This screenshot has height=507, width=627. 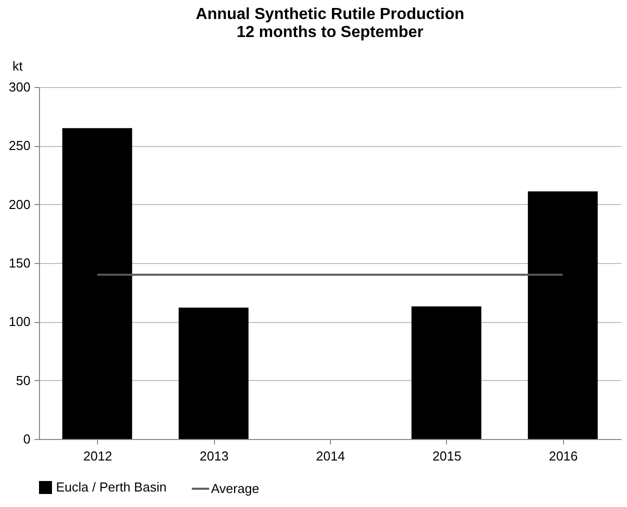 I want to click on x-tick-label: 2014, so click(x=330, y=456).